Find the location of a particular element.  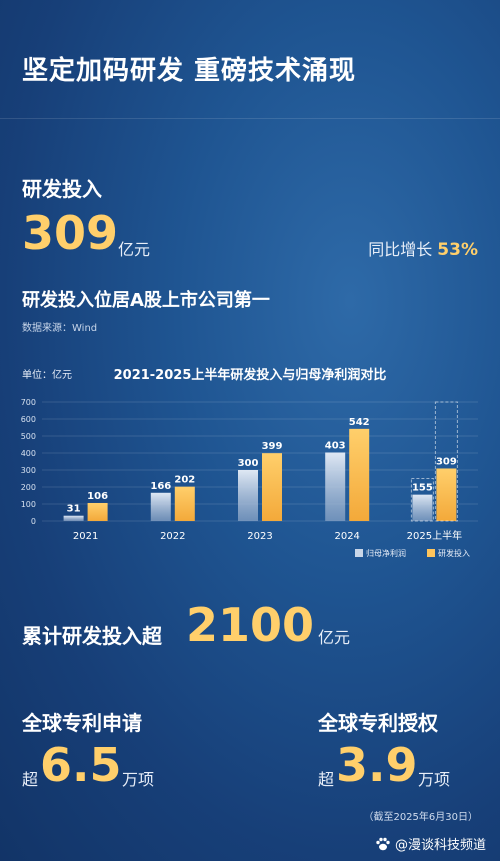

data-label: 542 is located at coordinates (359, 422).